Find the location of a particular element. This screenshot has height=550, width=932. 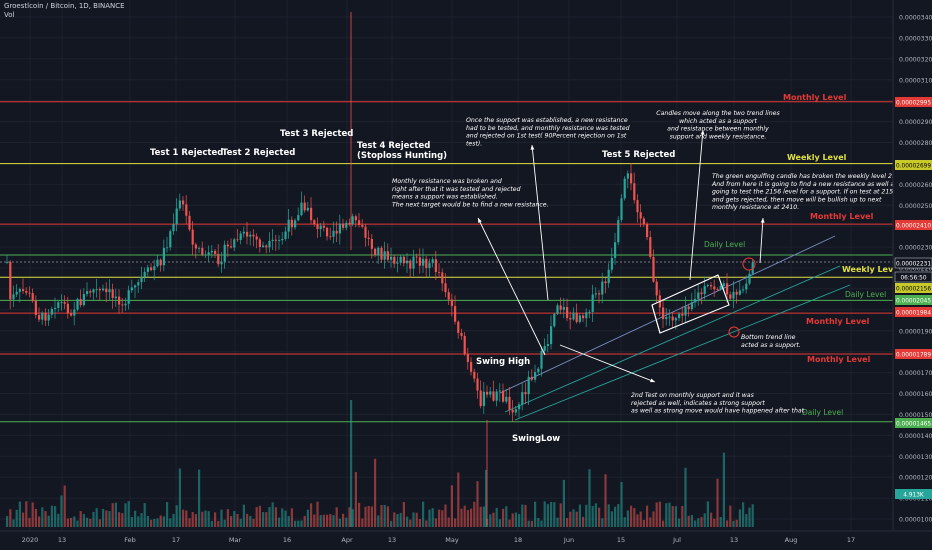

test4-label: Test 4 Rejected is located at coordinates (393, 146).